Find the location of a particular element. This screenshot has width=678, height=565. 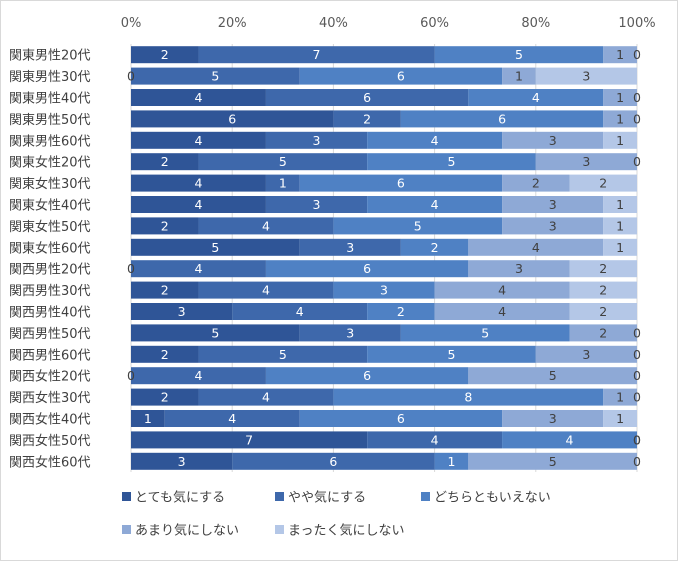

category-label: 関西女性20代 is located at coordinates (50, 377).